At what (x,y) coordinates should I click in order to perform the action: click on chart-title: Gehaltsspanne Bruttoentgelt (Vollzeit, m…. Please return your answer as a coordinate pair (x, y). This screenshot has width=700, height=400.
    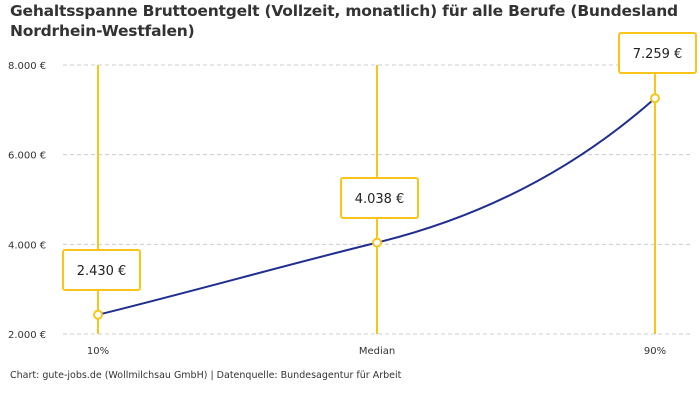
    Looking at the image, I should click on (344, 21).